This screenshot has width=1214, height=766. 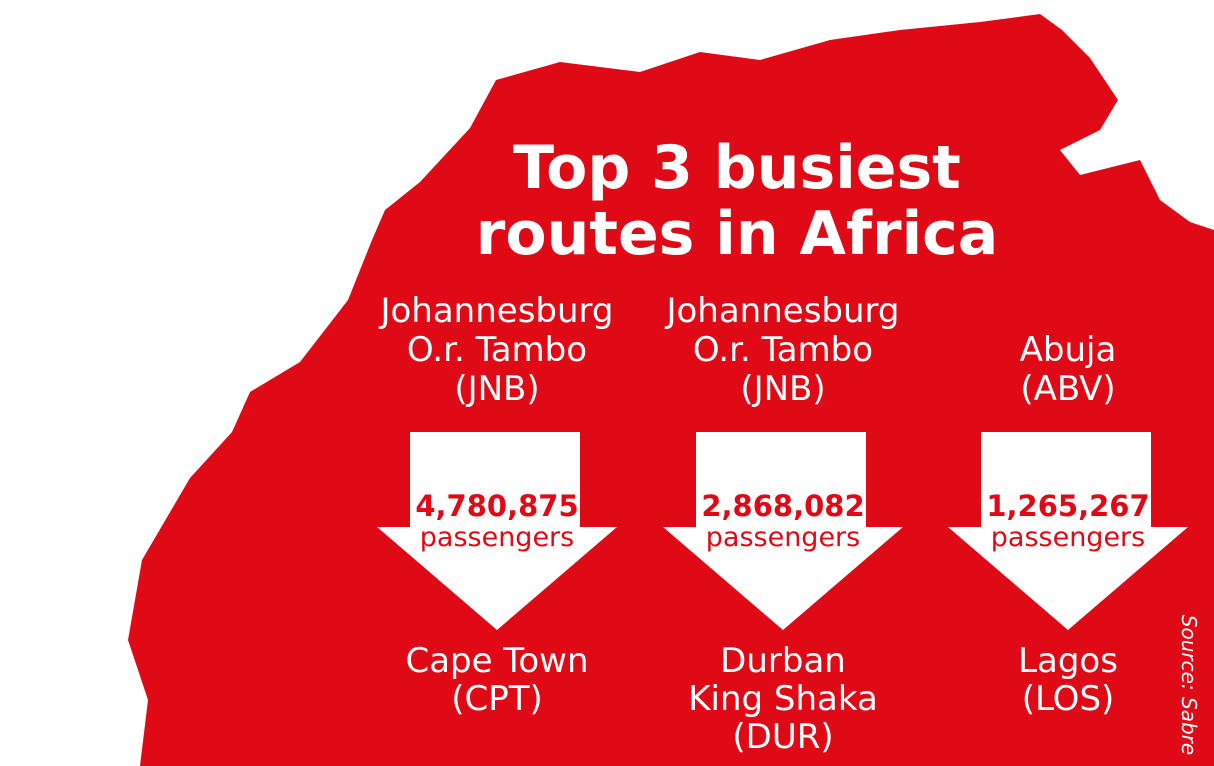 What do you see at coordinates (1068, 699) in the screenshot?
I see `destination: (LOS)` at bounding box center [1068, 699].